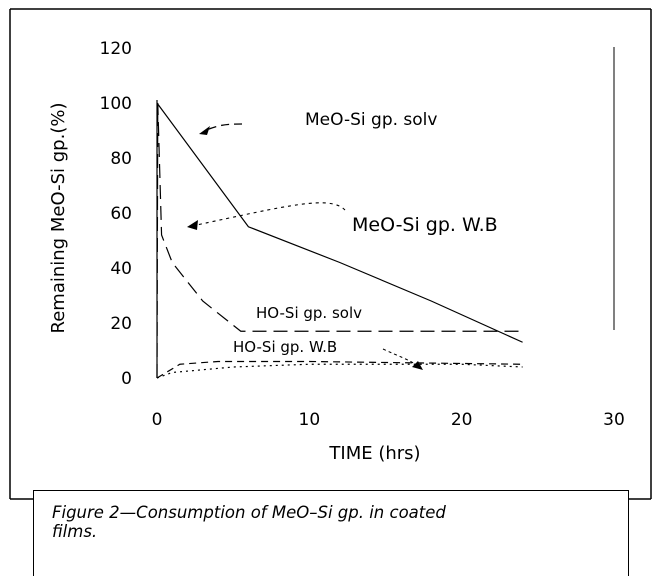  What do you see at coordinates (126, 379) in the screenshot?
I see `y-tick-label: 0` at bounding box center [126, 379].